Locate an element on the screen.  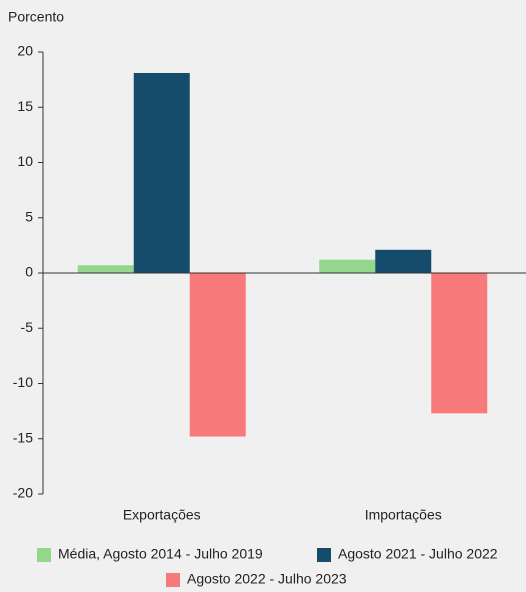
y-tick-label: 10 is located at coordinates (25, 161).